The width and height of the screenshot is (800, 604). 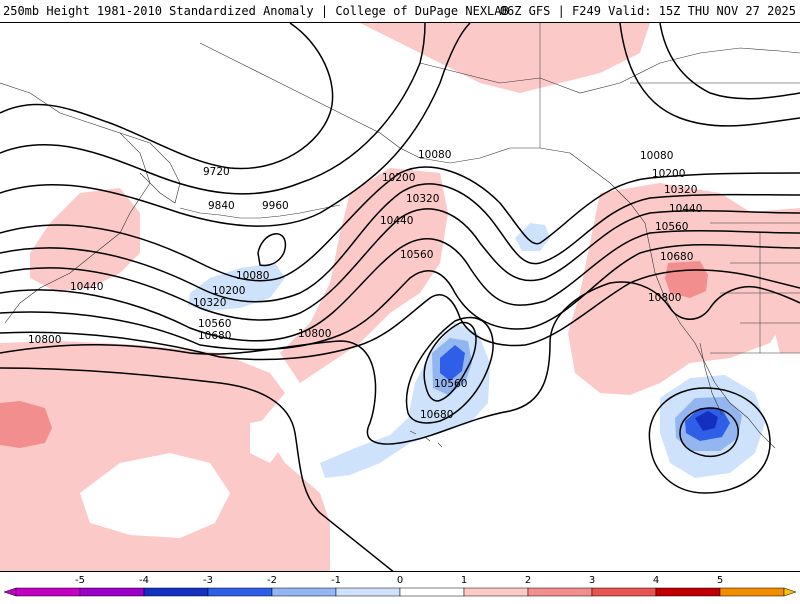 What do you see at coordinates (790, 592) in the screenshot?
I see `colorbar-arrow-right` at bounding box center [790, 592].